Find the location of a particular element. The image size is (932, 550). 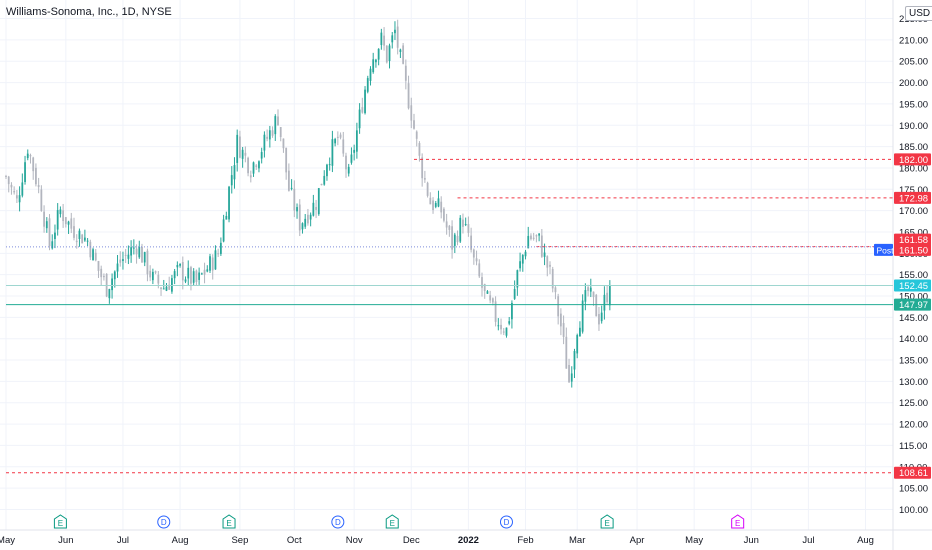

price-label: 108.61 is located at coordinates (913, 473).